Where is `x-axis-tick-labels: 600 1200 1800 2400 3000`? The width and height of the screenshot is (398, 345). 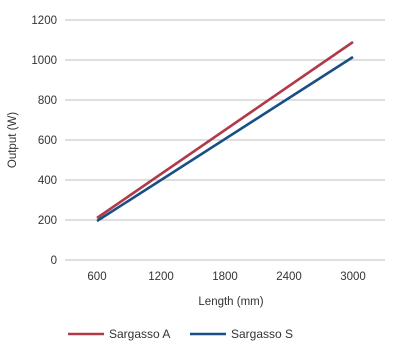
x-axis-tick-labels: 600 1200 1800 2400 3000 is located at coordinates (226, 277).